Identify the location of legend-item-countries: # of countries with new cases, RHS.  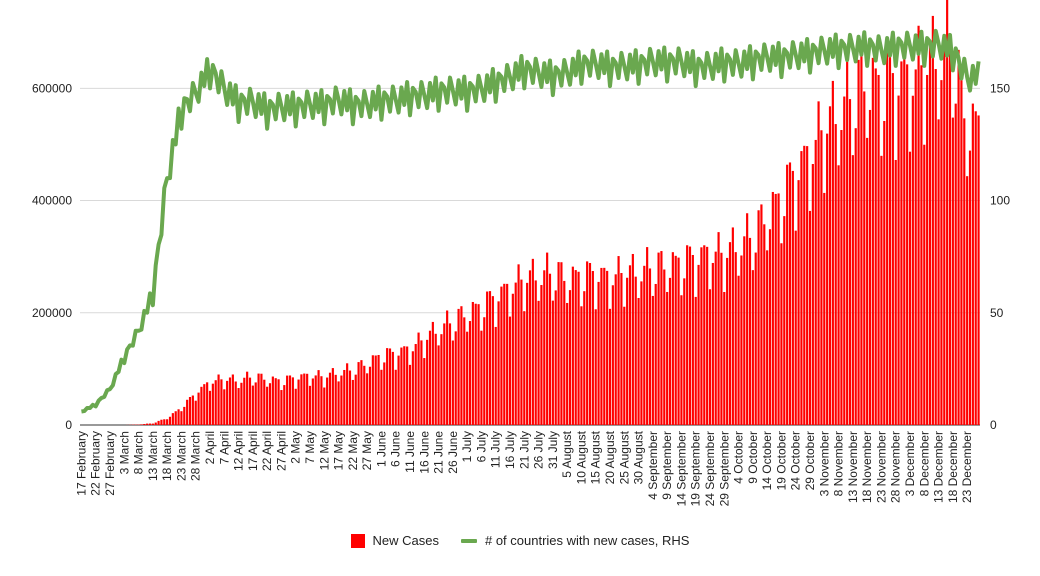
(574, 540).